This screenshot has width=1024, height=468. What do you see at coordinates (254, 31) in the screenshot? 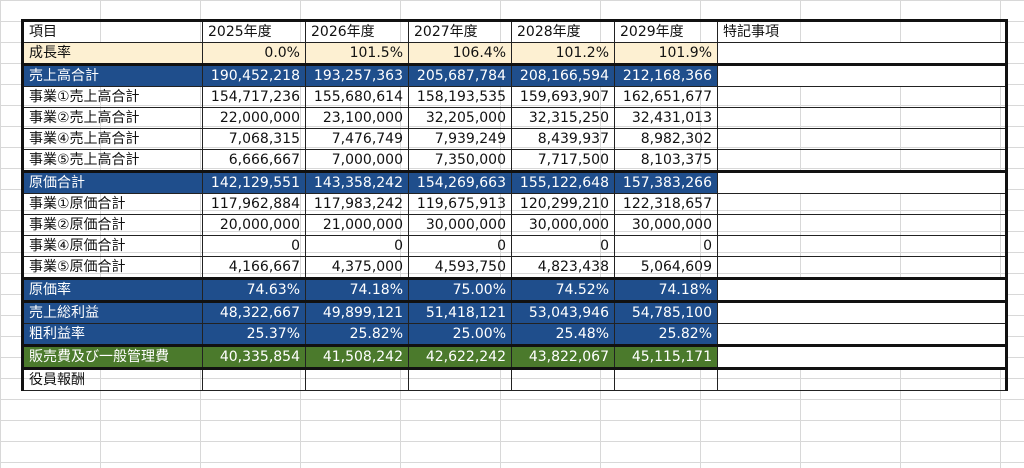
I see `header-fy2025: 2025年度` at bounding box center [254, 31].